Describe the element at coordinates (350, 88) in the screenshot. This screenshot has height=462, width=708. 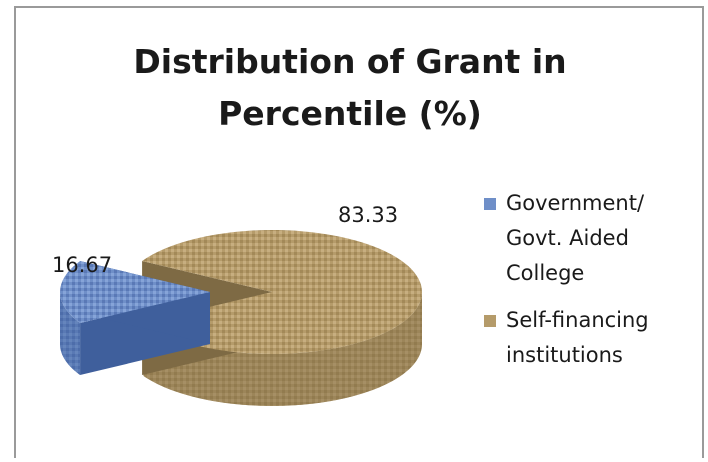
I see `chart-title: Distribution of Grant in Percentile (%)` at that location.